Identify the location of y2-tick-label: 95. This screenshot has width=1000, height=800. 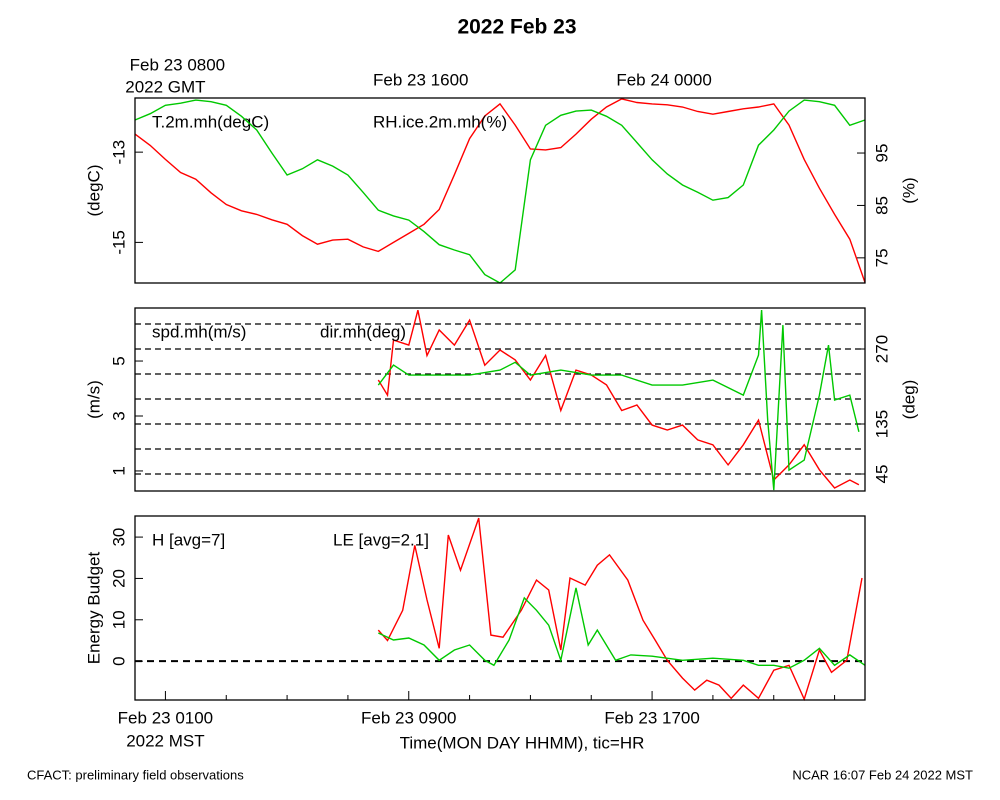
(881, 153).